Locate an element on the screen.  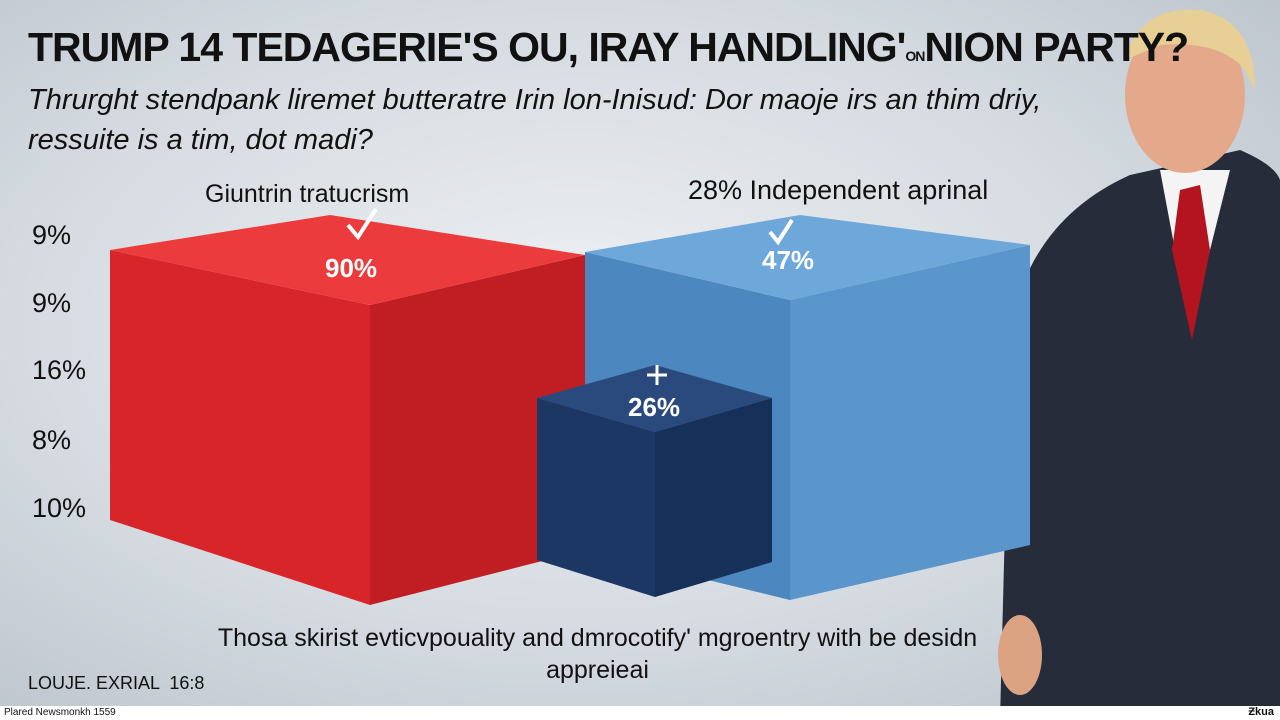
footer-bar is located at coordinates (640, 713).